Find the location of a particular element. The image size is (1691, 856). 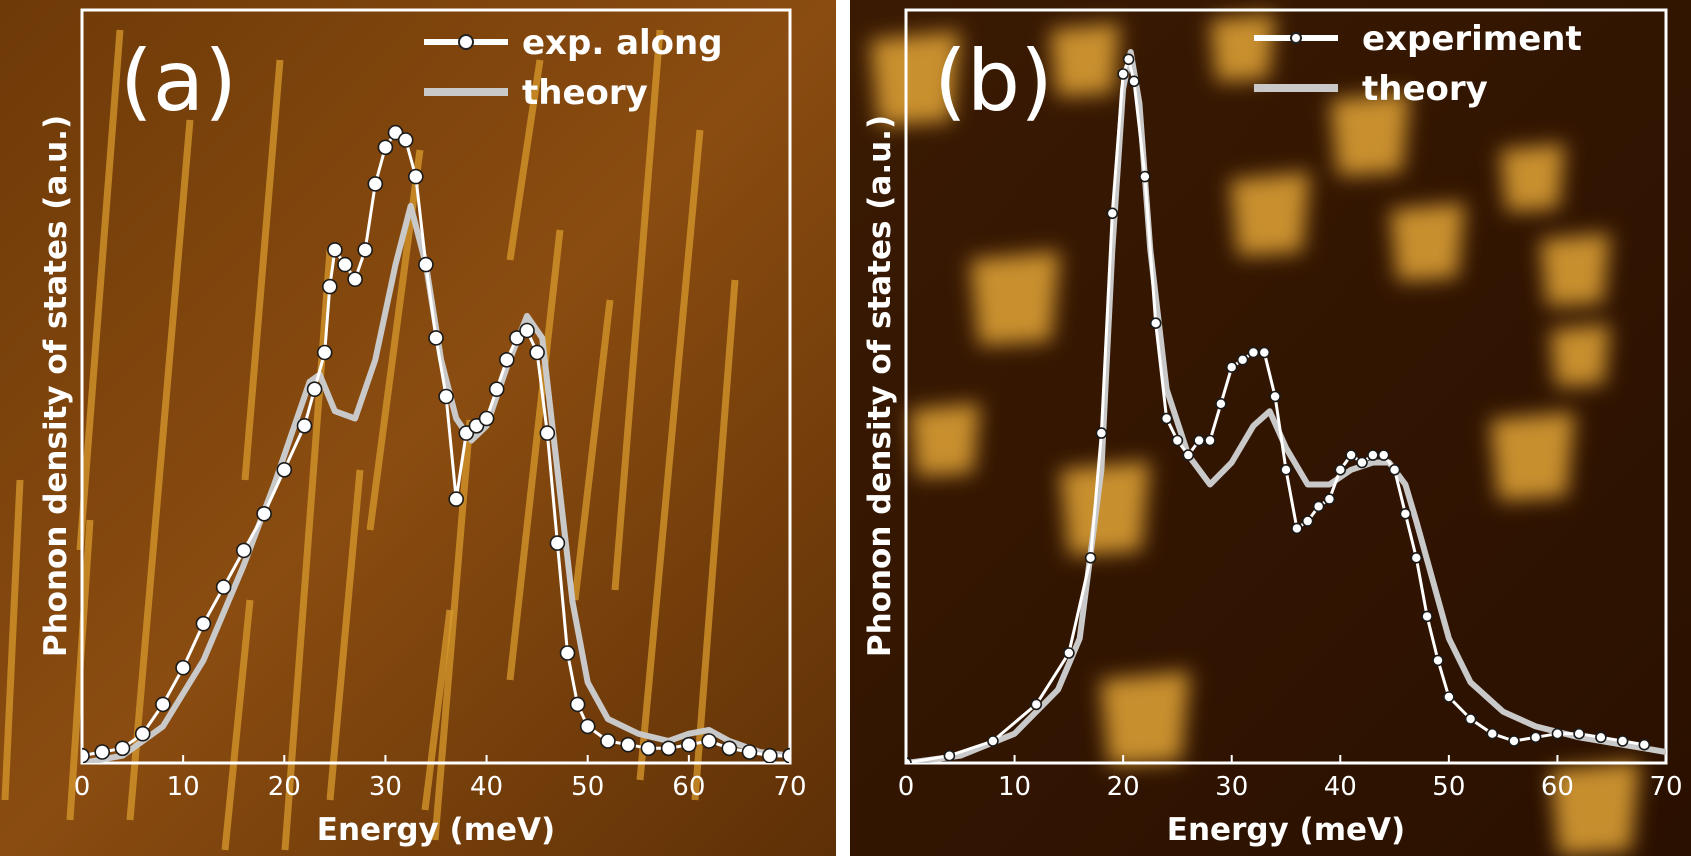

x-tick-label: 40 is located at coordinates (486, 787).